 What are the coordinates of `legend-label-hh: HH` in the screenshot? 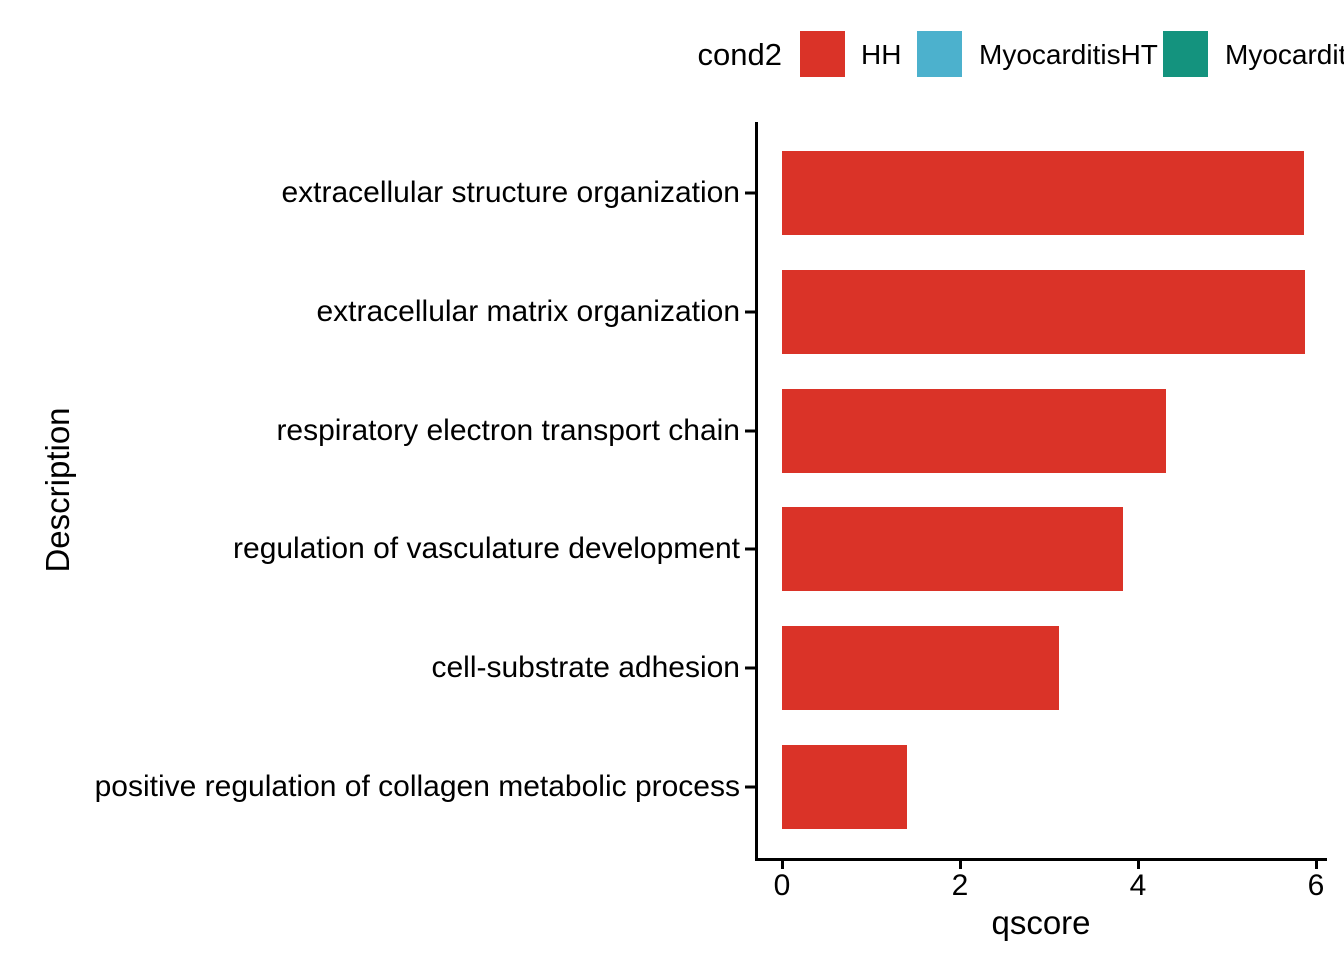 It's located at (881, 54).